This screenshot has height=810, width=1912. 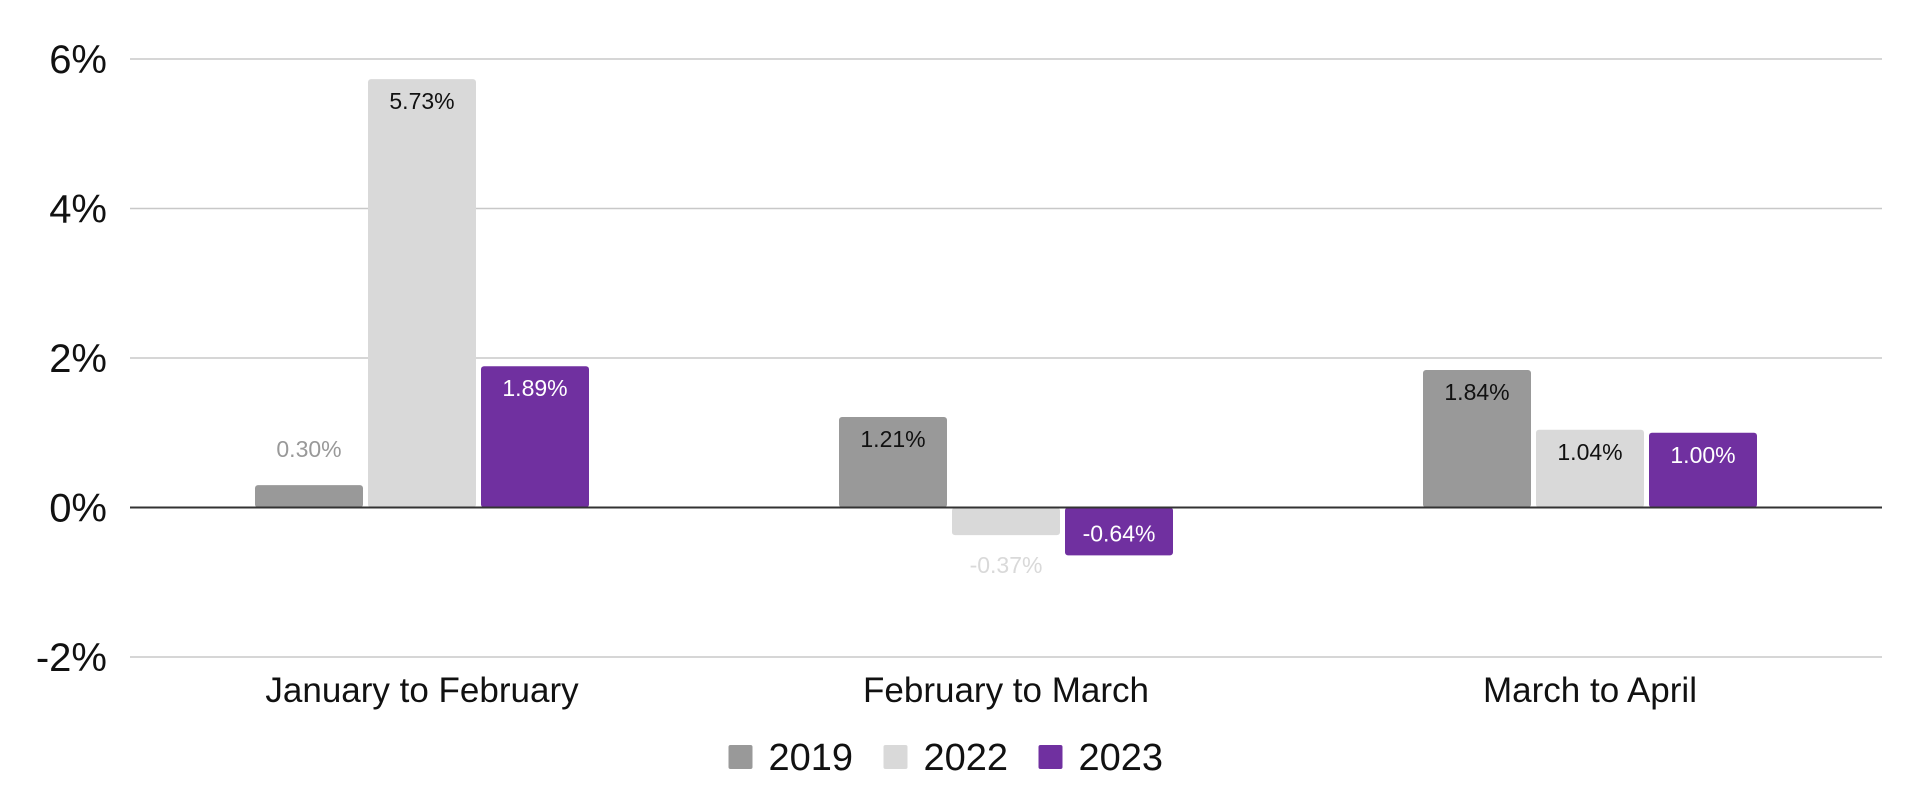 What do you see at coordinates (1589, 452) in the screenshot?
I see `data-label: 1.04%` at bounding box center [1589, 452].